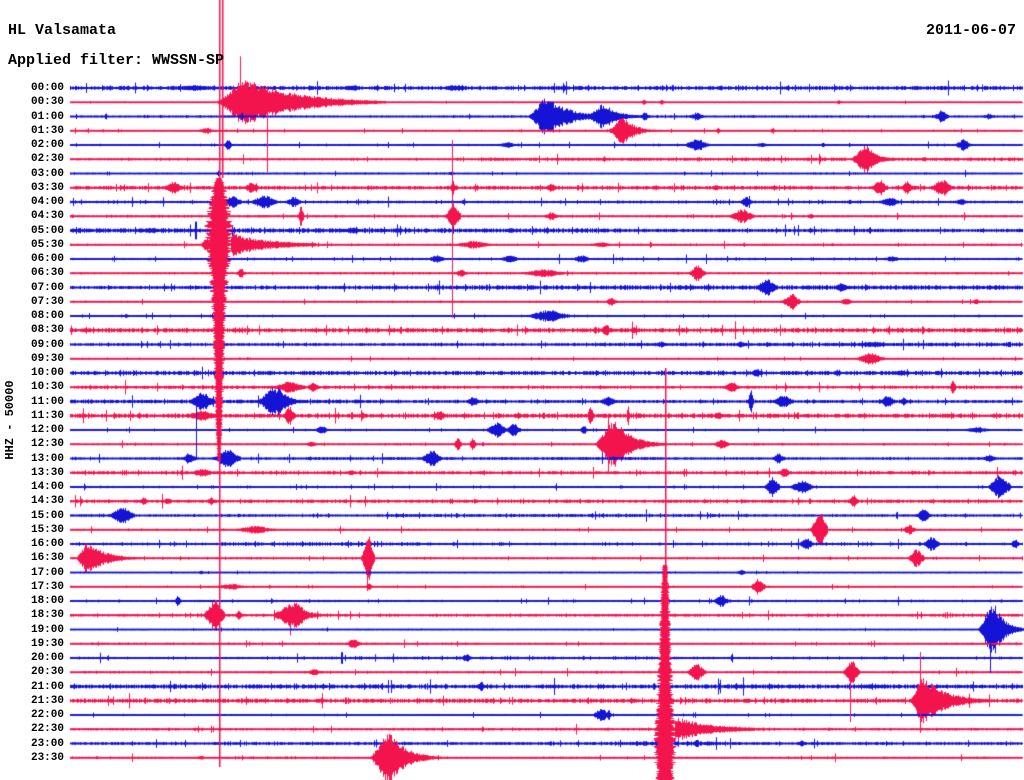 The width and height of the screenshot is (1024, 780). I want to click on time-label: 07:30, so click(47, 301).